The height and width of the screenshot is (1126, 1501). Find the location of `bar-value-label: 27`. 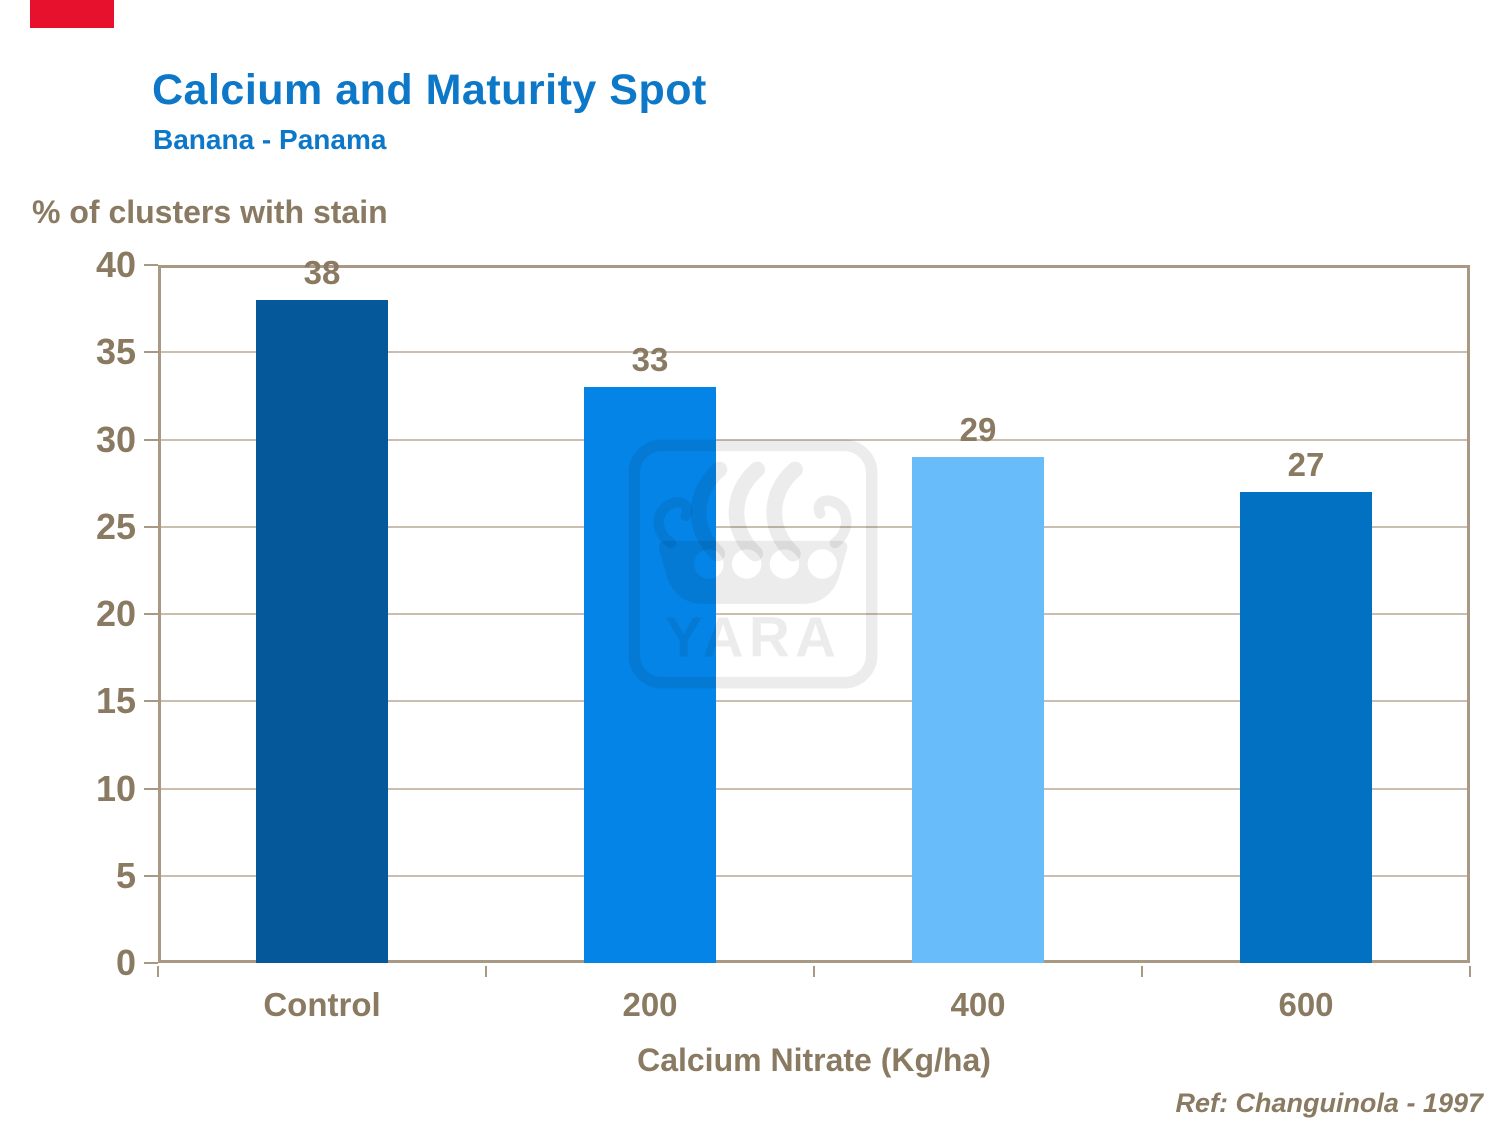

bar-value-label: 27 is located at coordinates (1306, 464).